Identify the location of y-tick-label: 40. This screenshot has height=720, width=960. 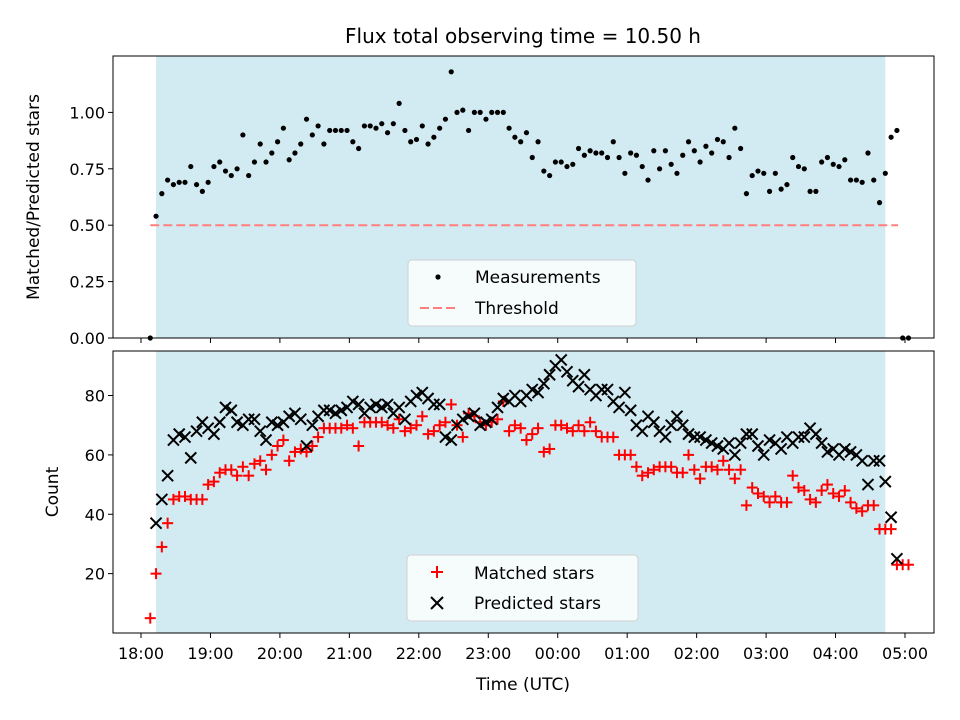
(95, 514).